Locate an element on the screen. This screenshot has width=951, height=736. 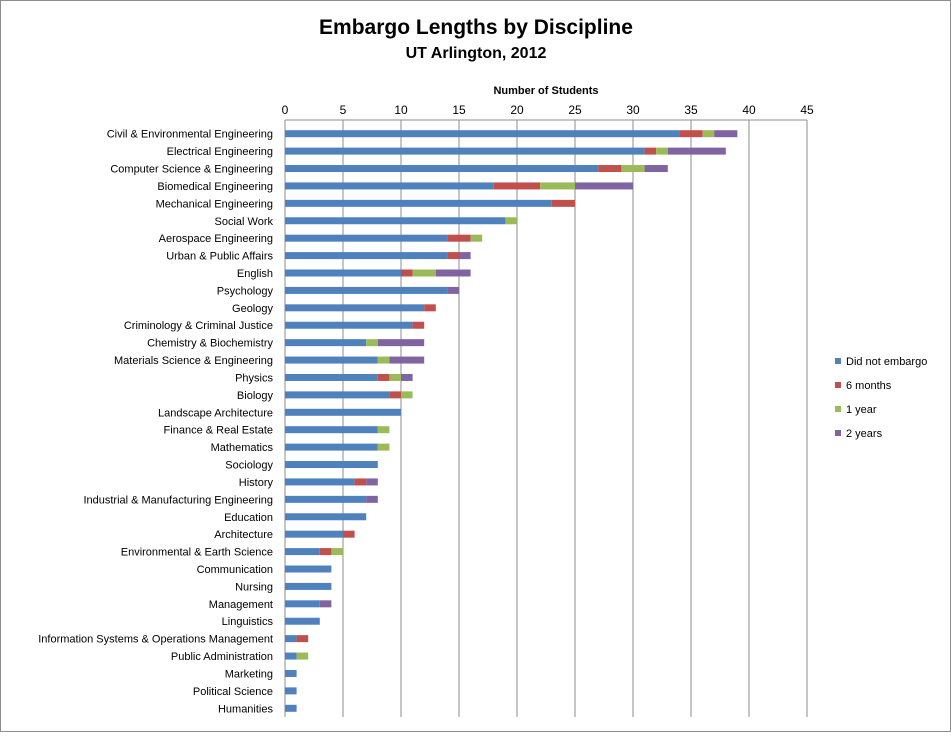
category-label: Environmental & Earth Science is located at coordinates (197, 553).